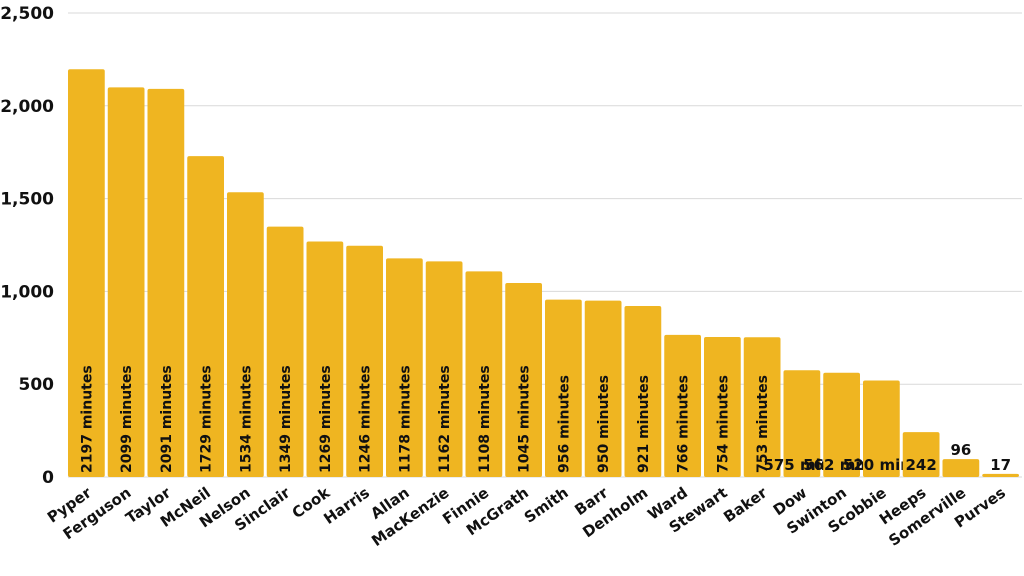 The width and height of the screenshot is (1024, 576). I want to click on y-tick-label: 500, so click(37, 385).